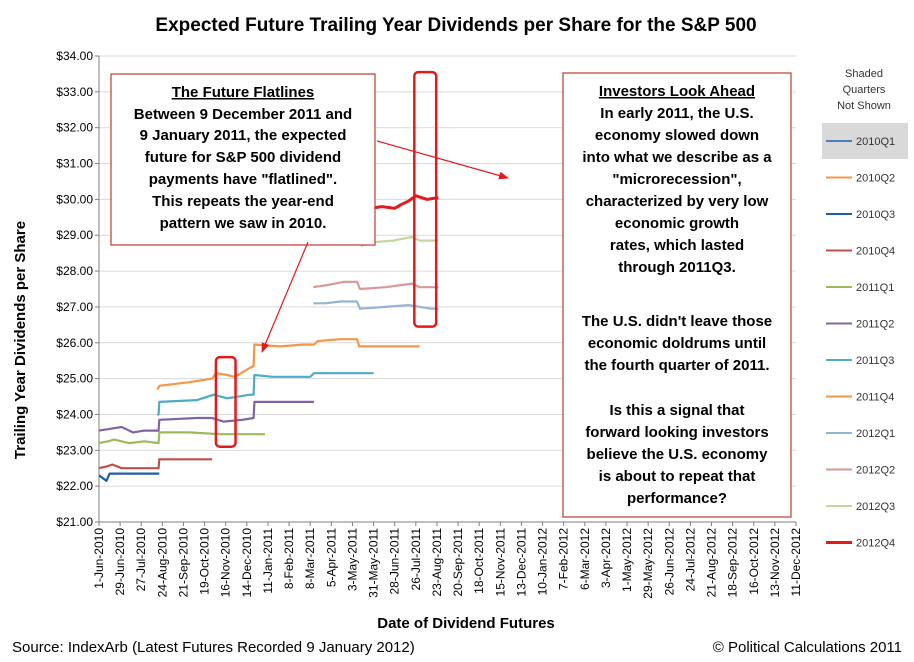 This screenshot has height=662, width=914. I want to click on legend-label: 2012Q1, so click(875, 434).